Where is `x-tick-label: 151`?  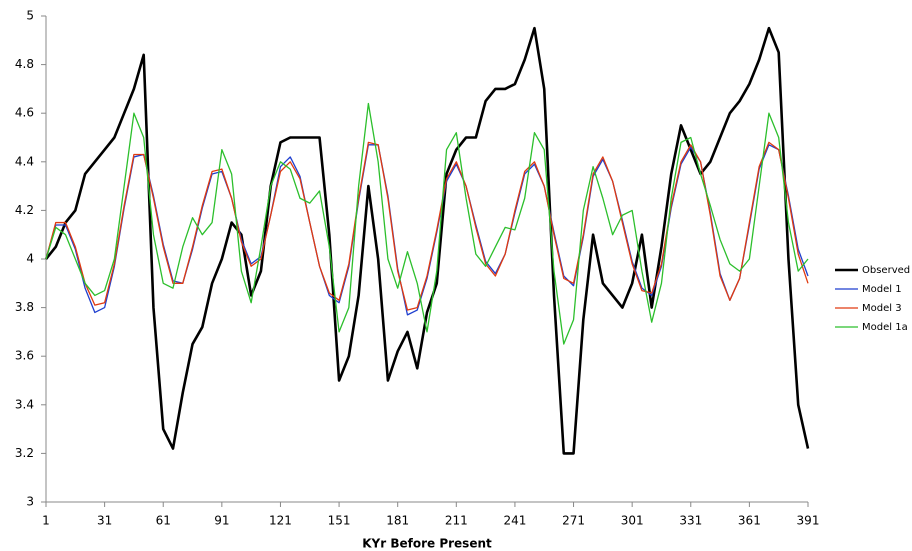
x-tick-label: 151 is located at coordinates (339, 521).